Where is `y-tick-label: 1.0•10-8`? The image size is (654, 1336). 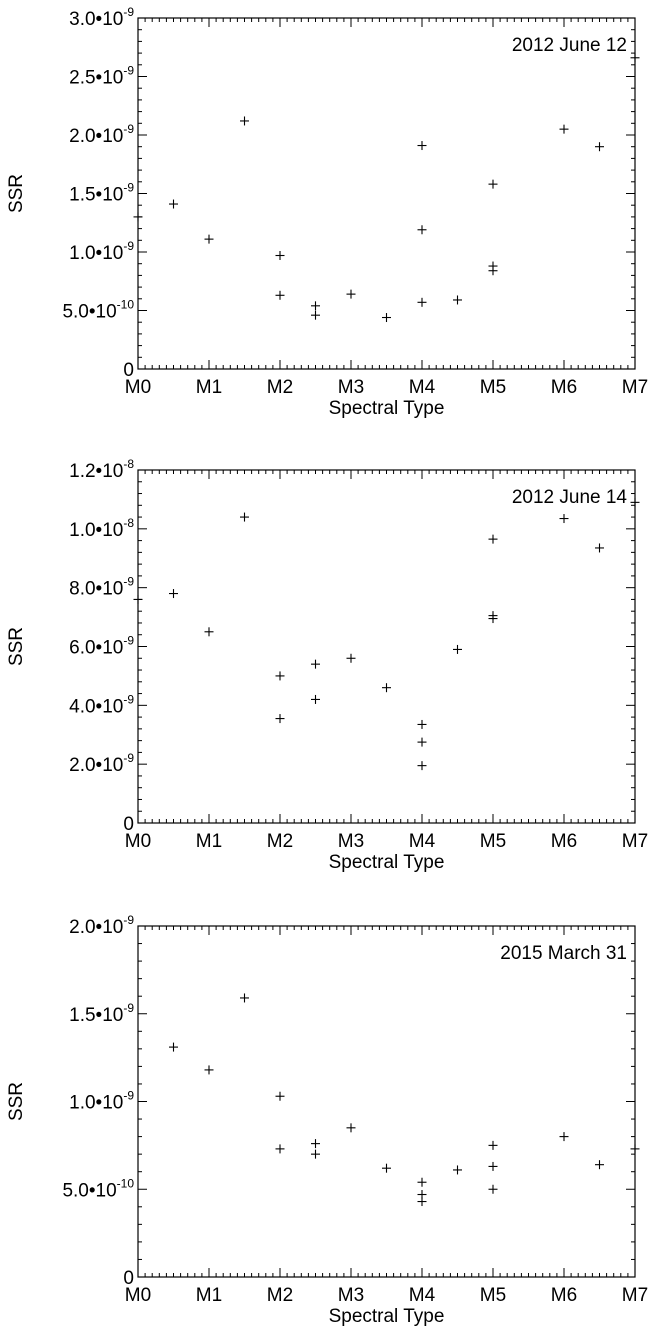
y-tick-label: 1.0•10-8 is located at coordinates (101, 528).